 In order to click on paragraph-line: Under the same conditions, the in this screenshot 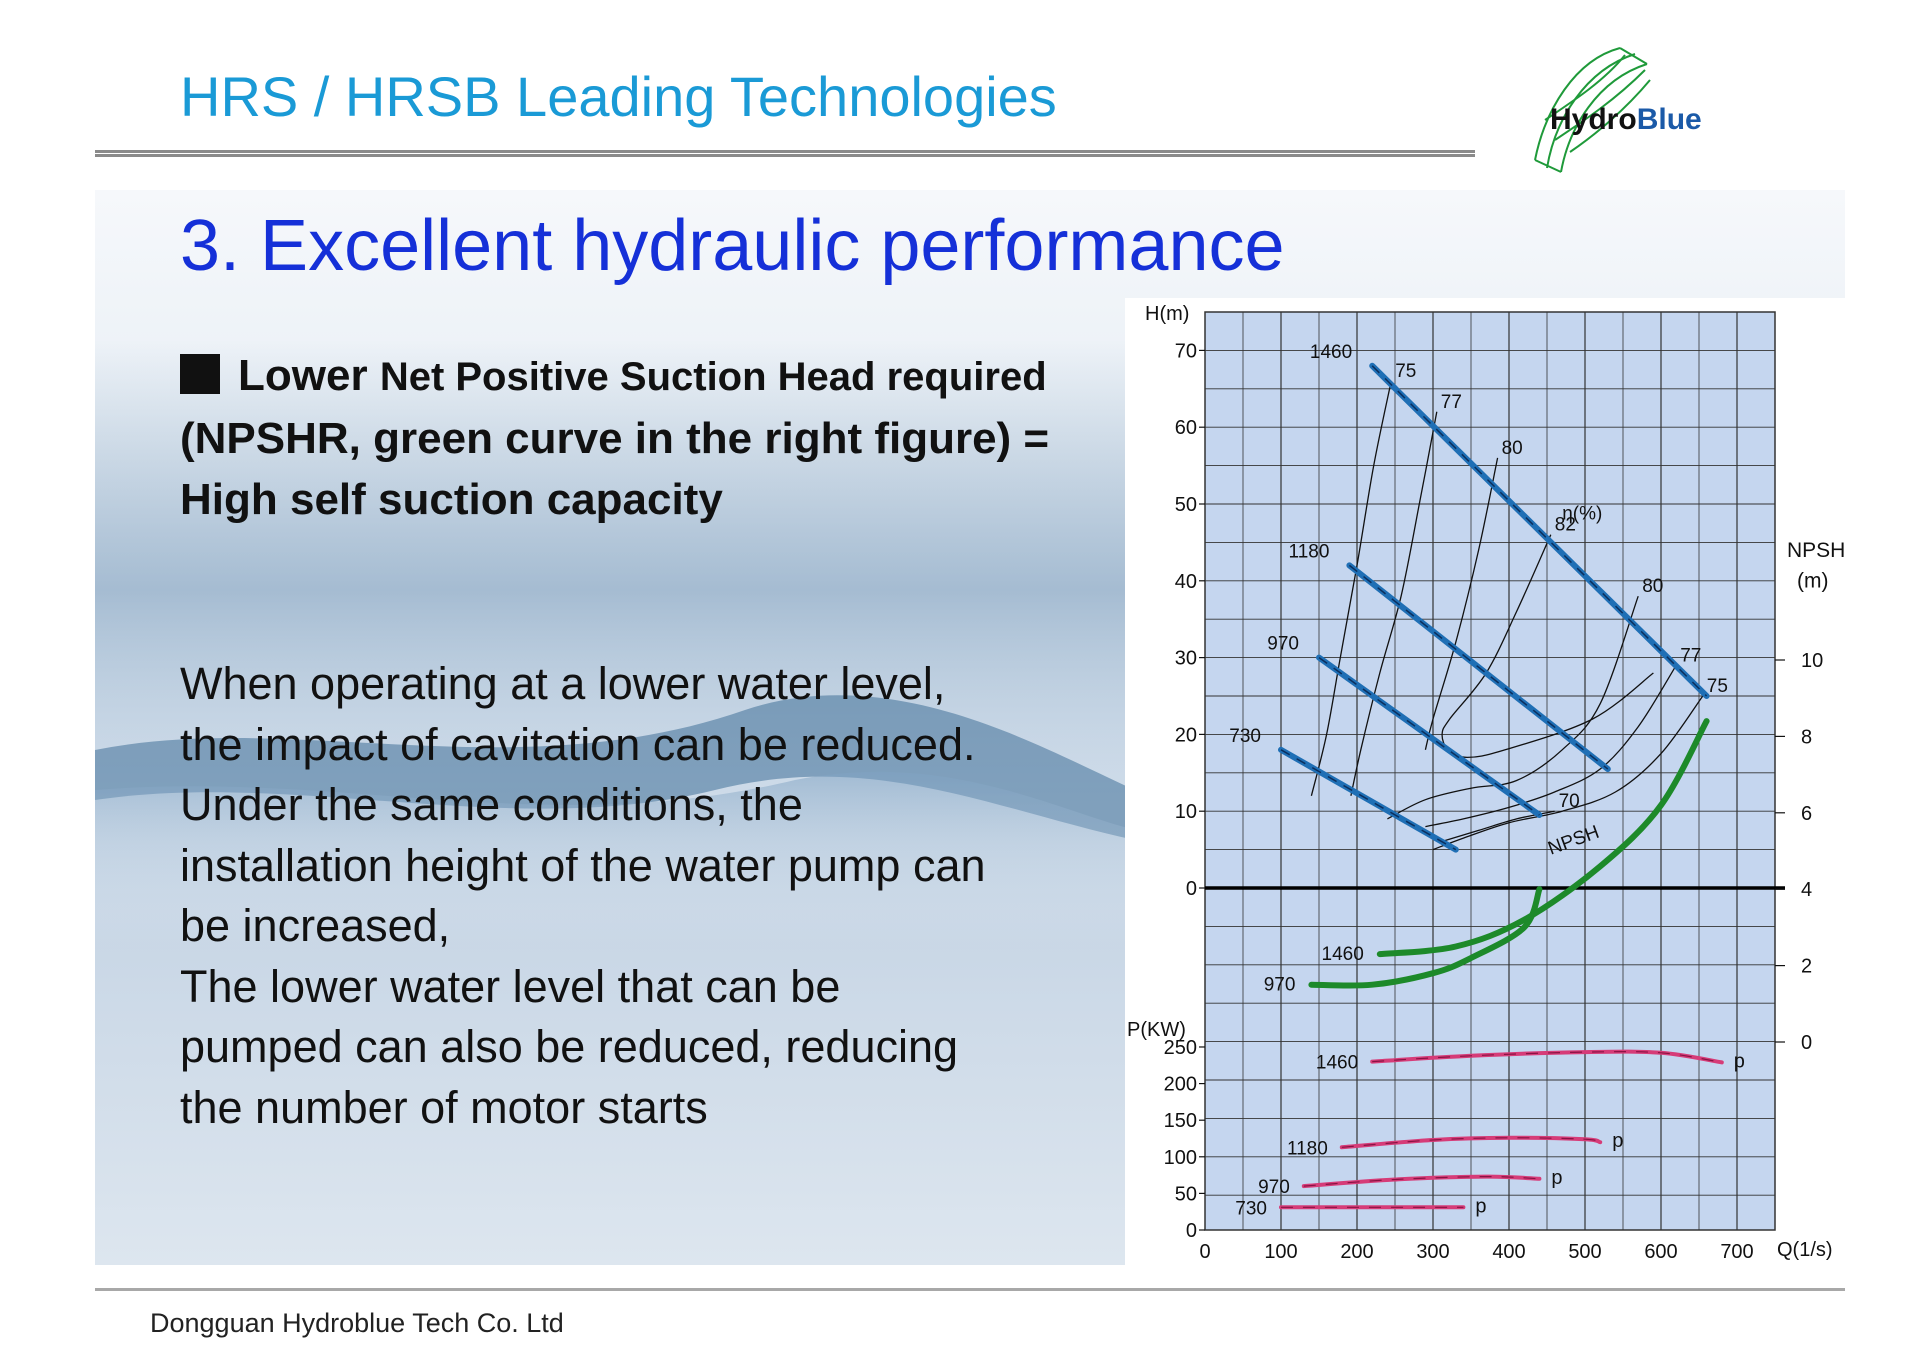, I will do `click(491, 804)`.